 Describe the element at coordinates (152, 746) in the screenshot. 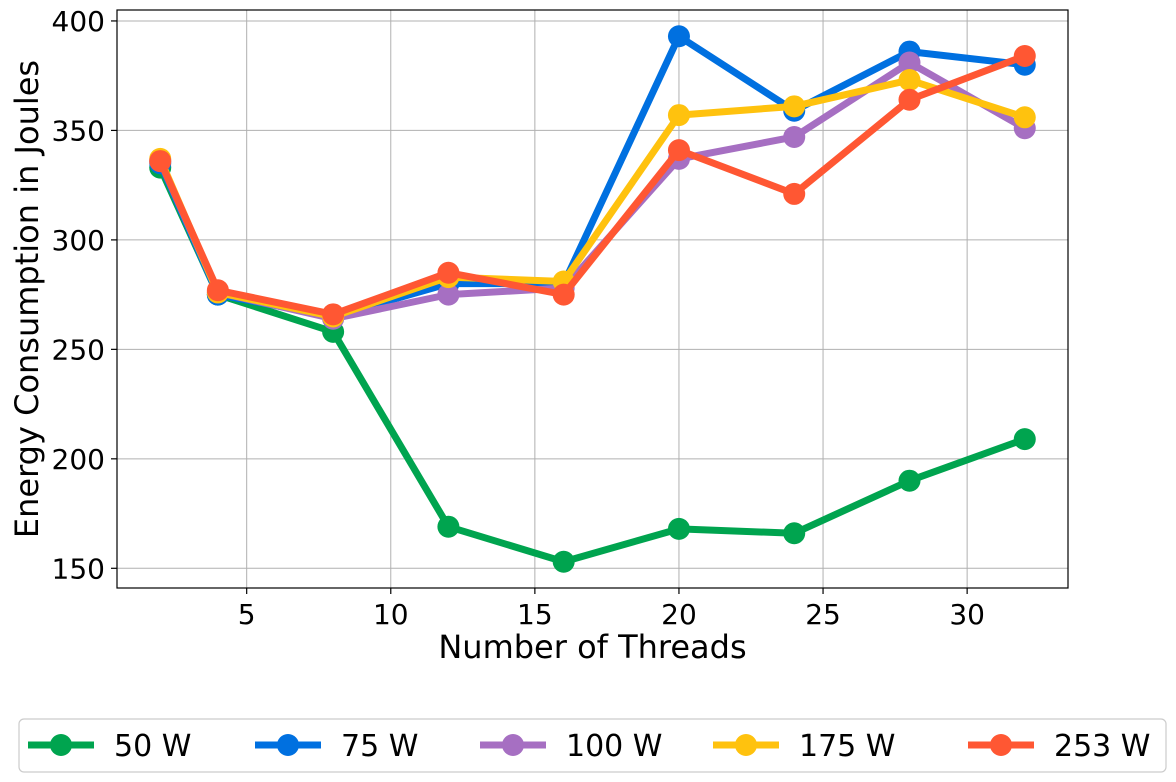

I see `legend-label: 50 W` at that location.